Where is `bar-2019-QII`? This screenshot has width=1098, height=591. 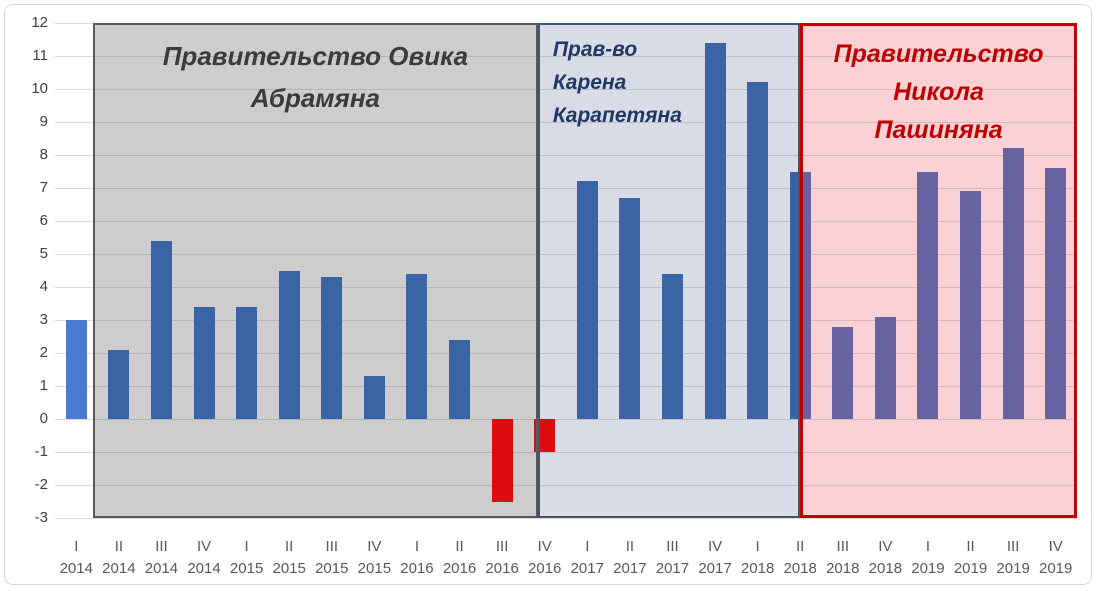
bar-2019-QII is located at coordinates (971, 305).